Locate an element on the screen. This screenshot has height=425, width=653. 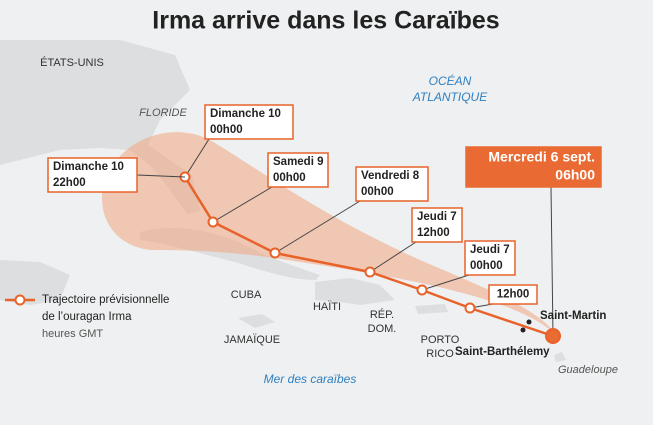
legend-note: heures GMT is located at coordinates (72, 334).